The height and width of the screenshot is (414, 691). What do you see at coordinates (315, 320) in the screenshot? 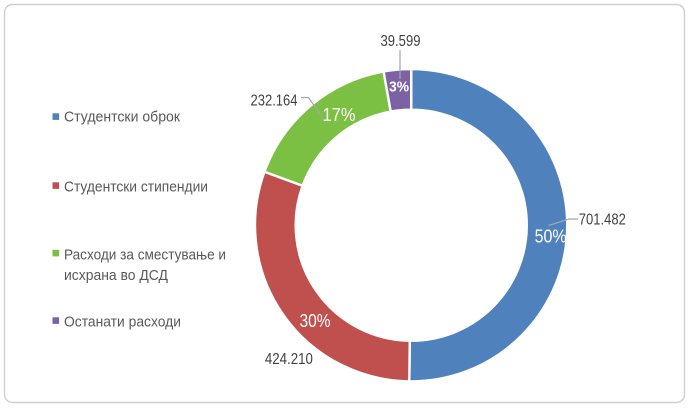
I see `svg-text: 30%` at bounding box center [315, 320].